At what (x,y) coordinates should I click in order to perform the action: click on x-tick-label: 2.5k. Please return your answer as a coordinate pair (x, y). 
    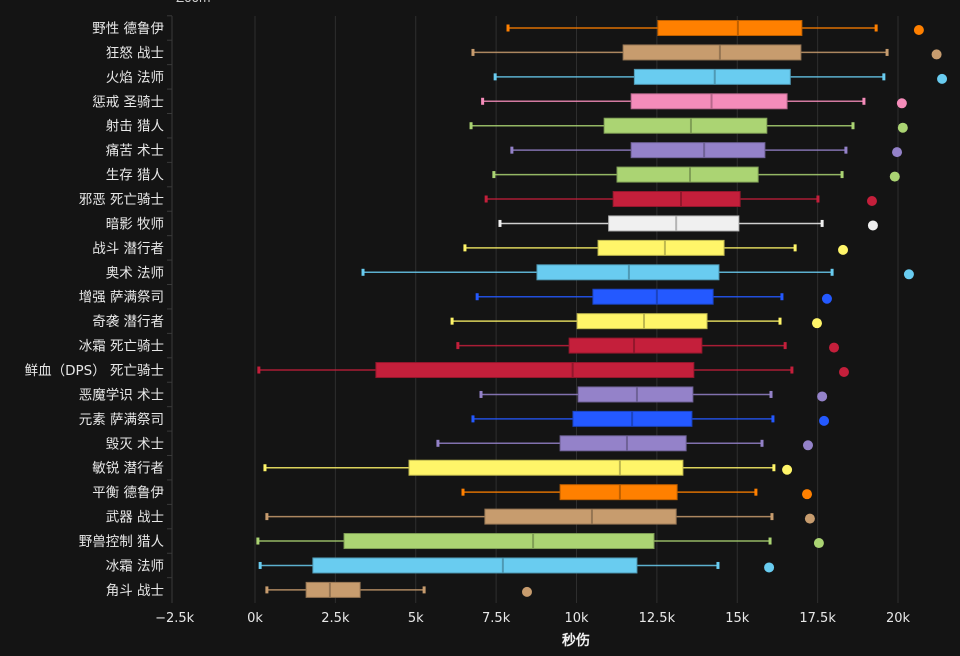
    Looking at the image, I should click on (335, 618).